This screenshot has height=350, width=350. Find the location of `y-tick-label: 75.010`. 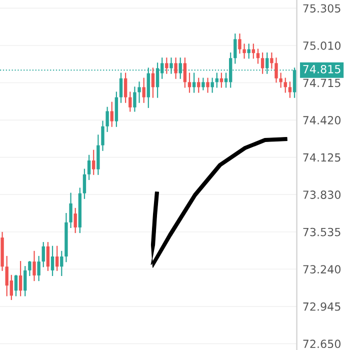

y-tick-label: 75.010 is located at coordinates (321, 45).